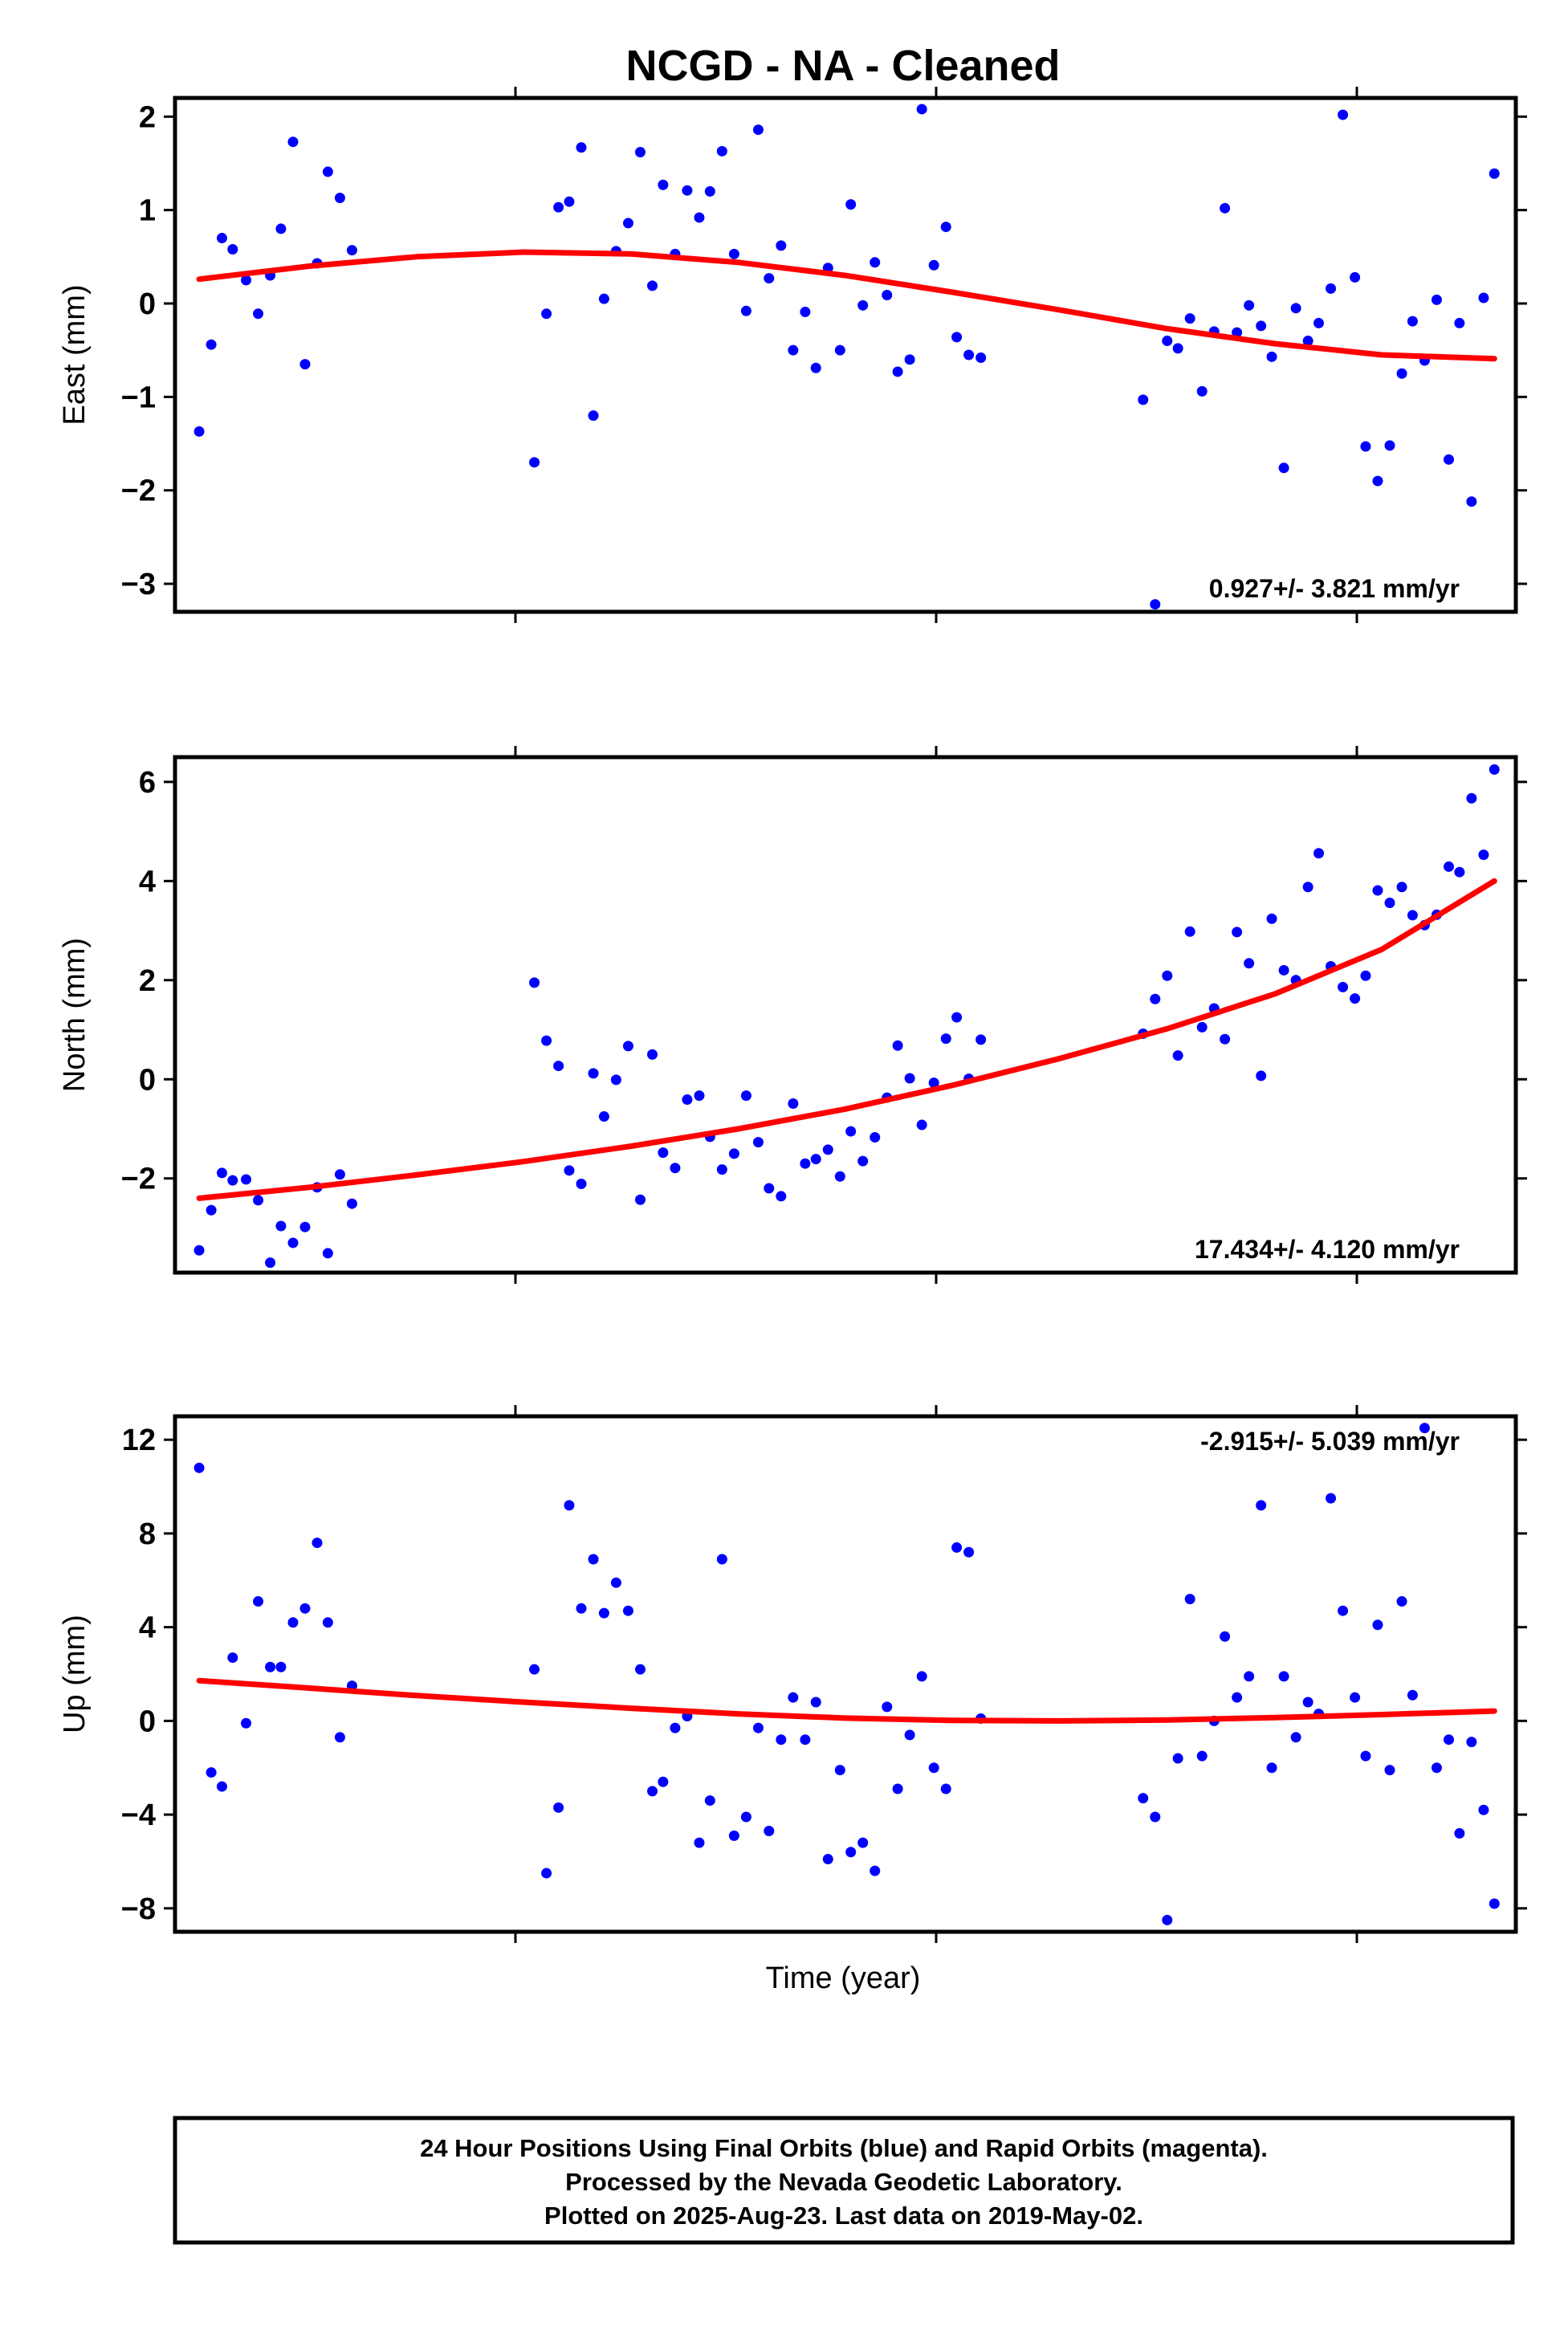 Image resolution: width=1568 pixels, height=2330 pixels. I want to click on y-tick-label: 12, so click(139, 1440).